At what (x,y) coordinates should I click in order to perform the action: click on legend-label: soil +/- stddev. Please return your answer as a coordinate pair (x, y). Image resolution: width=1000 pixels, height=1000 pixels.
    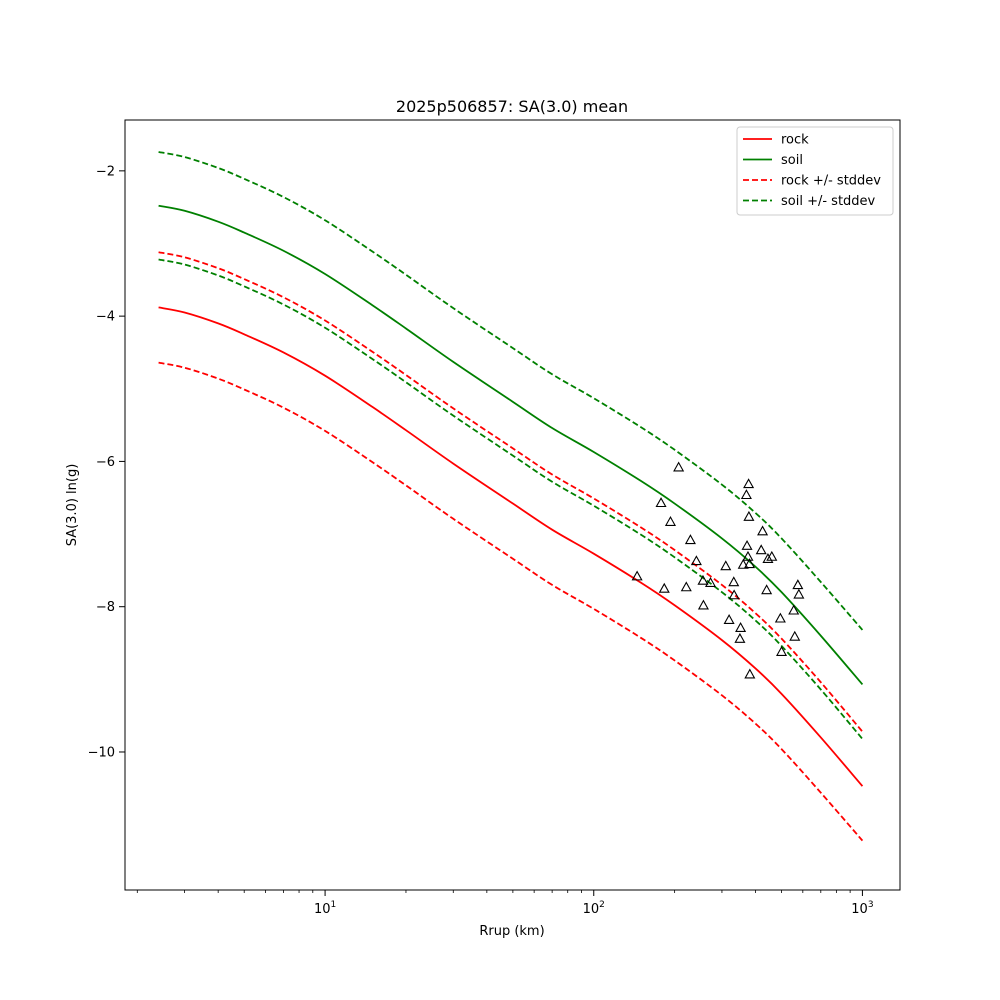
    Looking at the image, I should click on (828, 201).